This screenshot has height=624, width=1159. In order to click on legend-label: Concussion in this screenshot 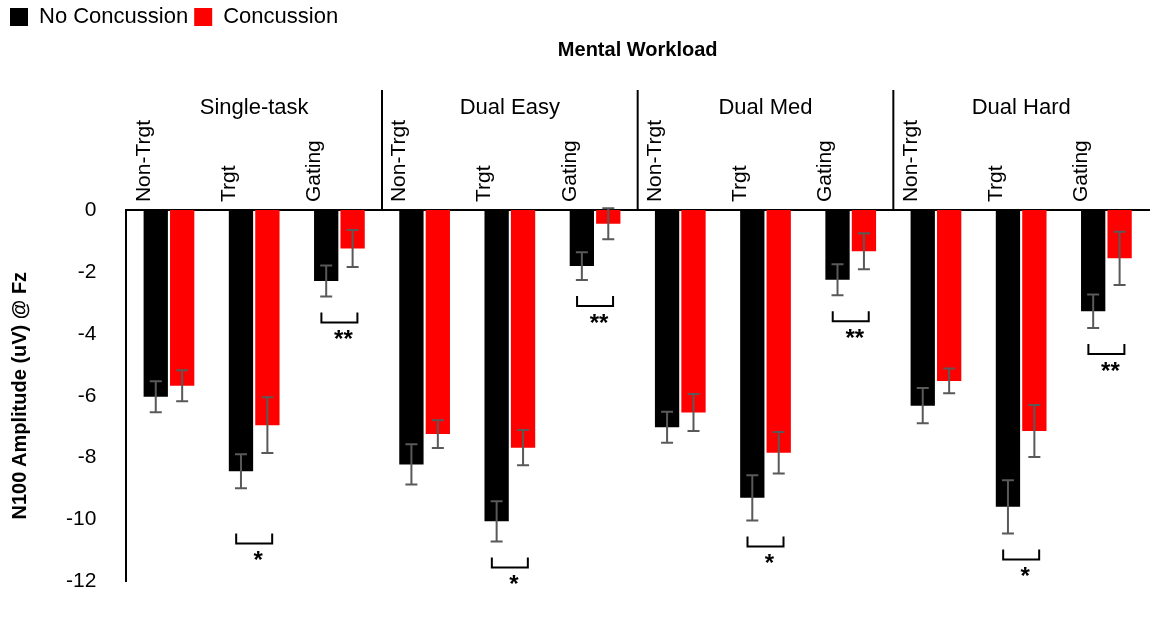, I will do `click(281, 16)`.